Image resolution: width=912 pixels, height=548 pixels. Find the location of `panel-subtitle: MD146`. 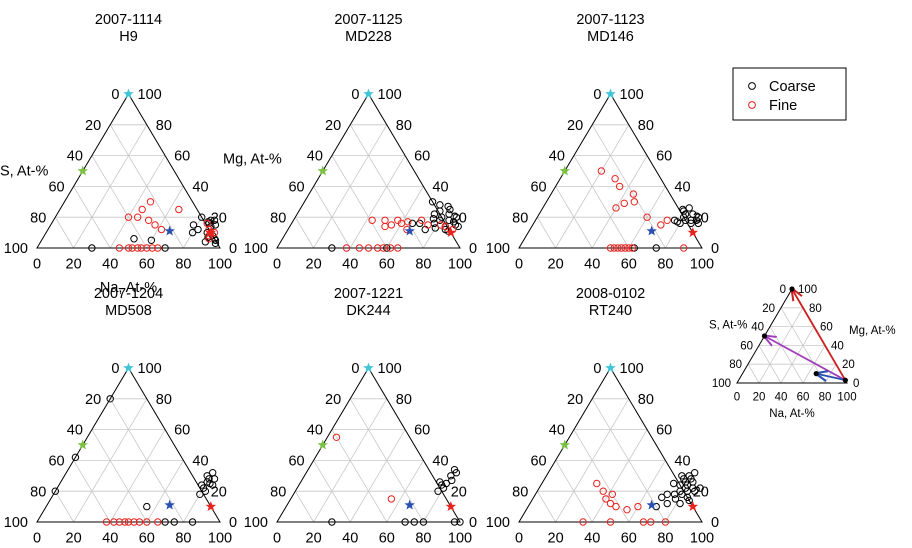

panel-subtitle: MD146 is located at coordinates (610, 37).